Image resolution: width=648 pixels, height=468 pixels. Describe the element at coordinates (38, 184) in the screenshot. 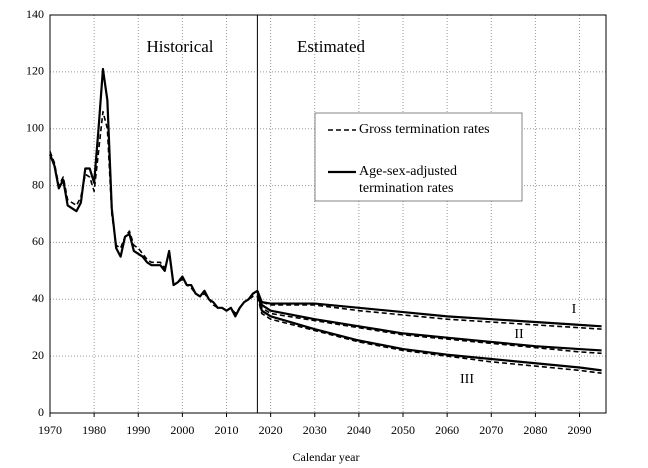

I see `y-tick-label: 80` at that location.